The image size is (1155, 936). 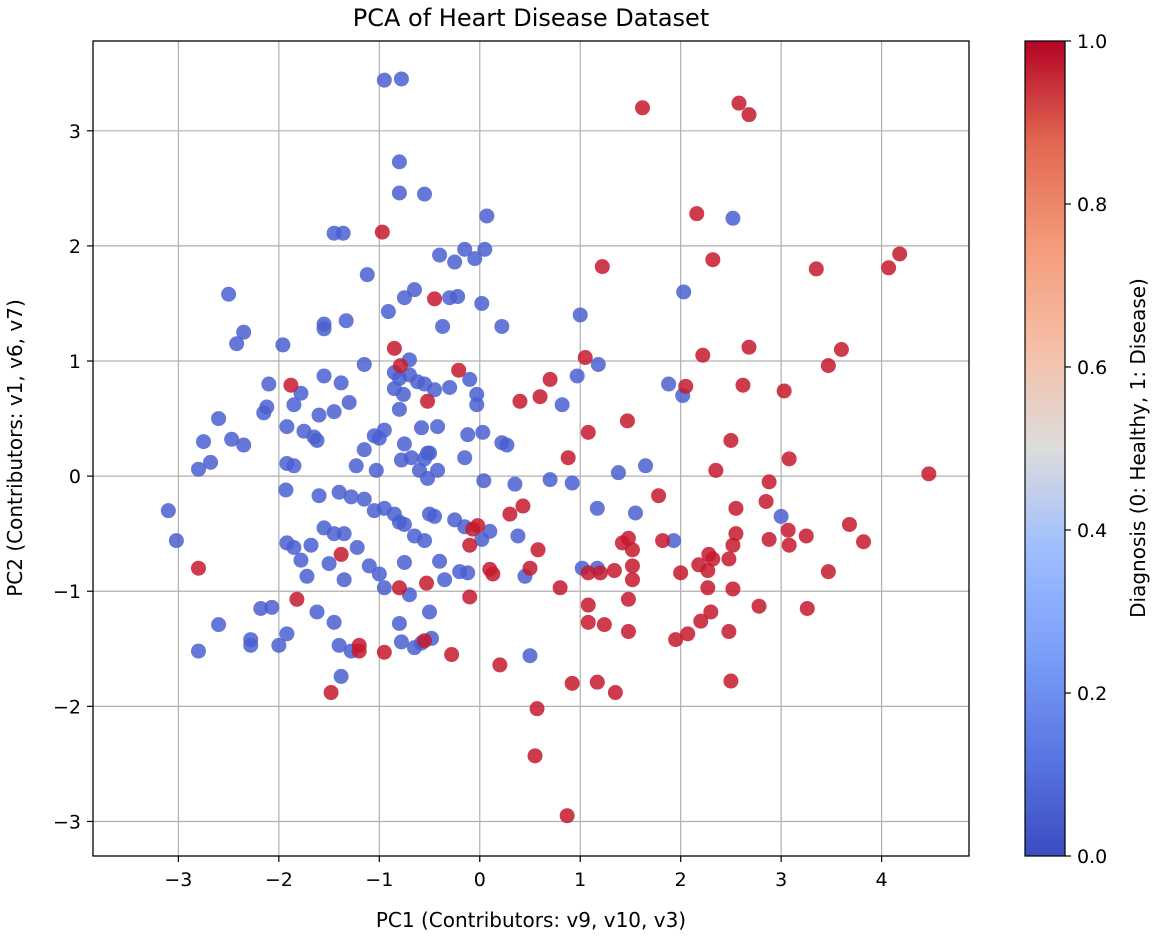 What do you see at coordinates (67, 592) in the screenshot?
I see `y-tick-label: −1` at bounding box center [67, 592].